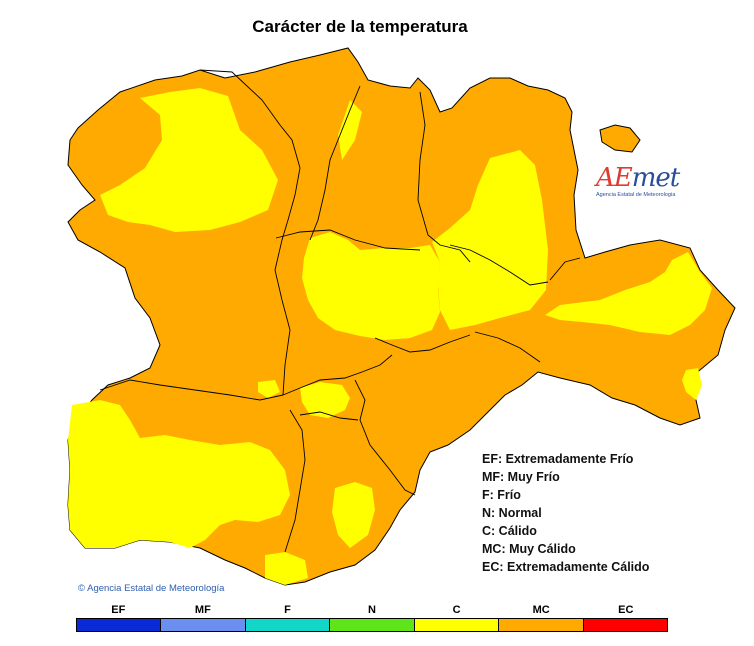 The image size is (754, 646). I want to click on legend-item: MC: Muy Cálido, so click(529, 549).